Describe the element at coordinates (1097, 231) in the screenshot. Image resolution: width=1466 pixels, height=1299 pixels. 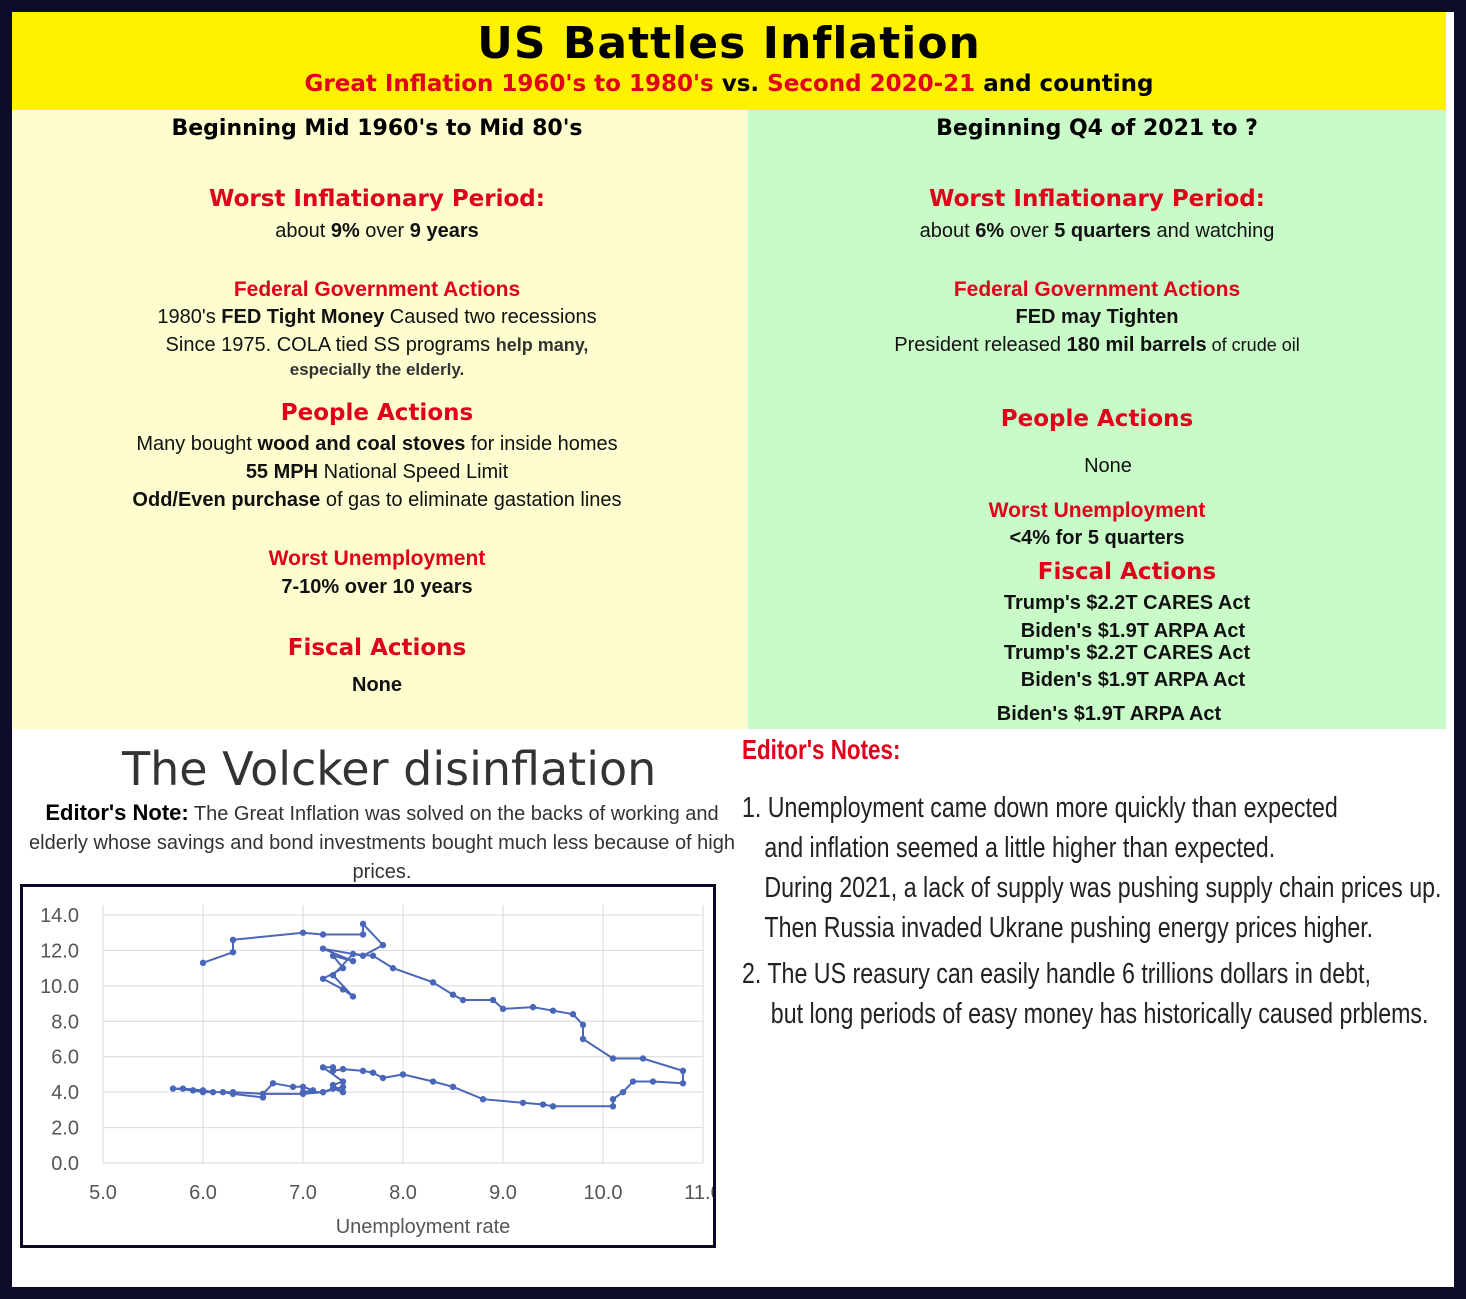
I see `right-worst-period-value: about 6% over 5 quarters and watching` at that location.